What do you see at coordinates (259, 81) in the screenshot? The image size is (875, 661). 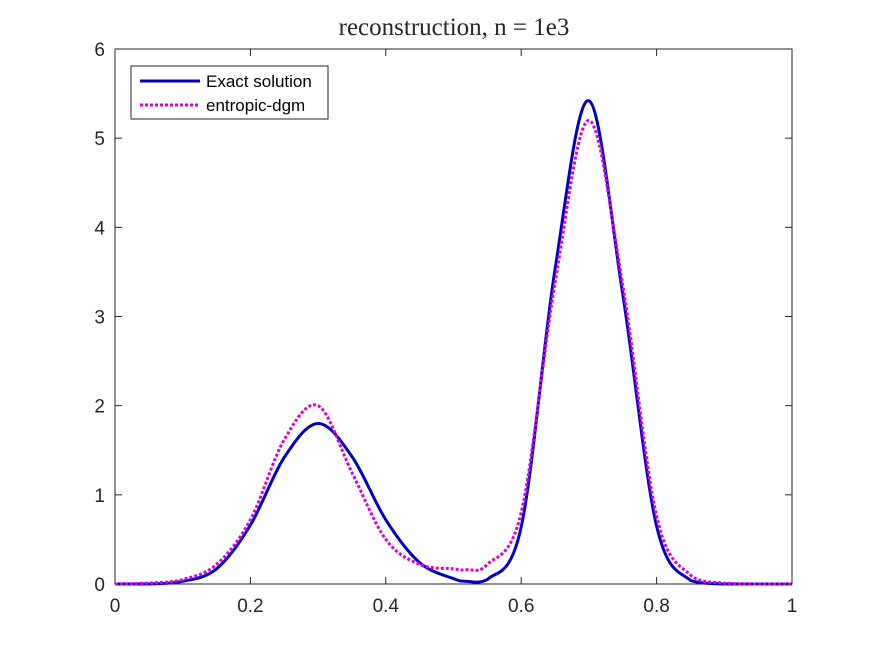 I see `legend-label-1: Exact solution` at bounding box center [259, 81].